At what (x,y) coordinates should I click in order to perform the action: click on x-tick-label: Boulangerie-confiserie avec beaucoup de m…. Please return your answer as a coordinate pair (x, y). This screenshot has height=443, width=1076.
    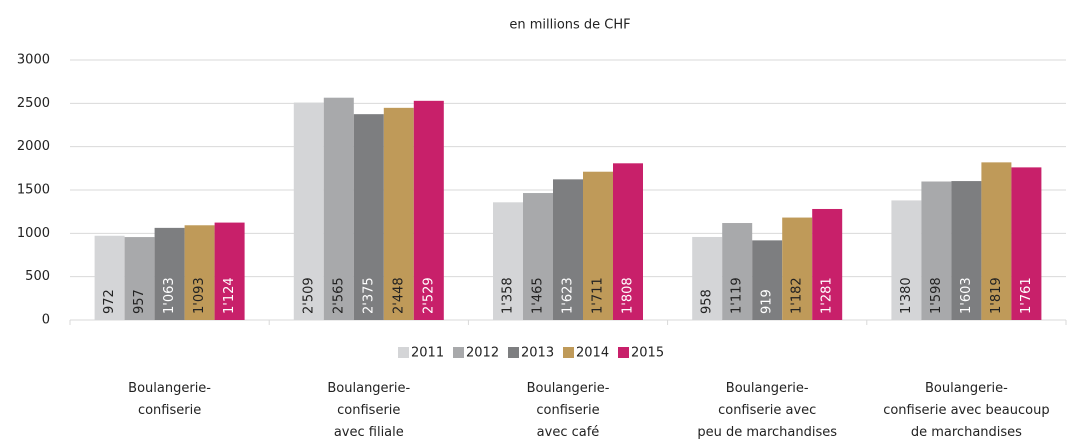
    Looking at the image, I should click on (966, 410).